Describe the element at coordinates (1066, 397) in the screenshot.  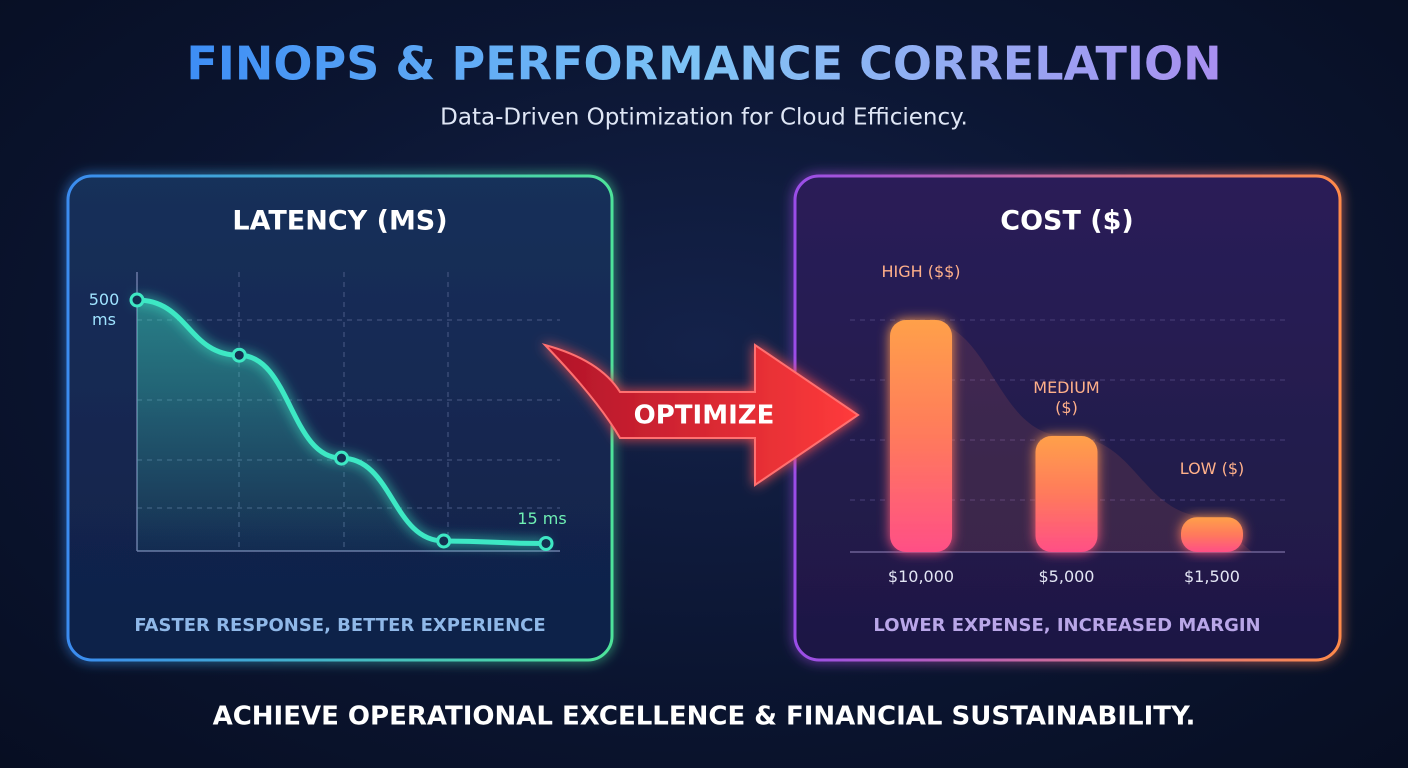
I see `category-label: MEDIUM ($)` at that location.